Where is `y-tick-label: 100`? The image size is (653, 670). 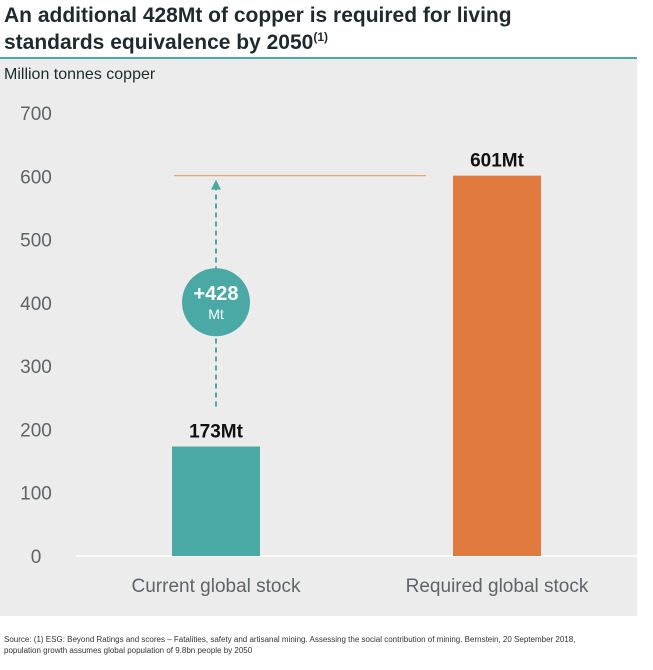
y-tick-label: 100 is located at coordinates (36, 494).